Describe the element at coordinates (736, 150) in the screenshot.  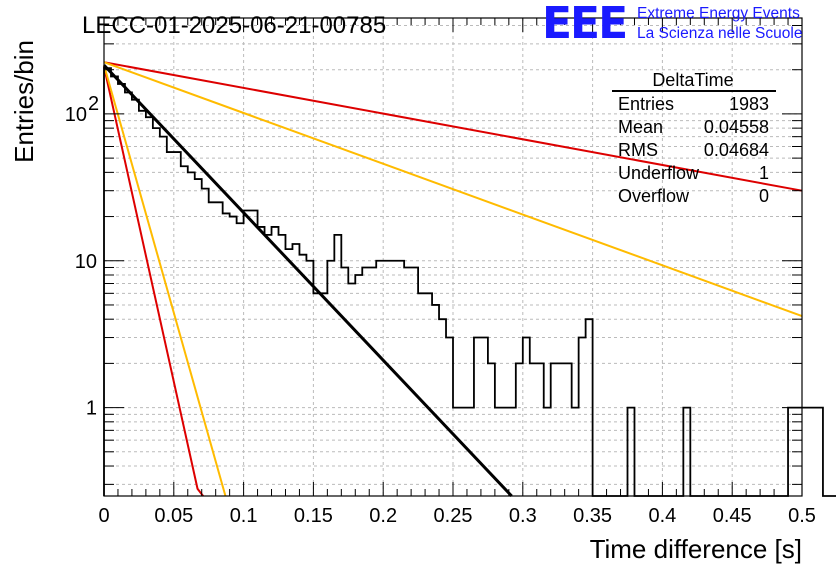
I see `stats-value-rms: 0.04684` at that location.